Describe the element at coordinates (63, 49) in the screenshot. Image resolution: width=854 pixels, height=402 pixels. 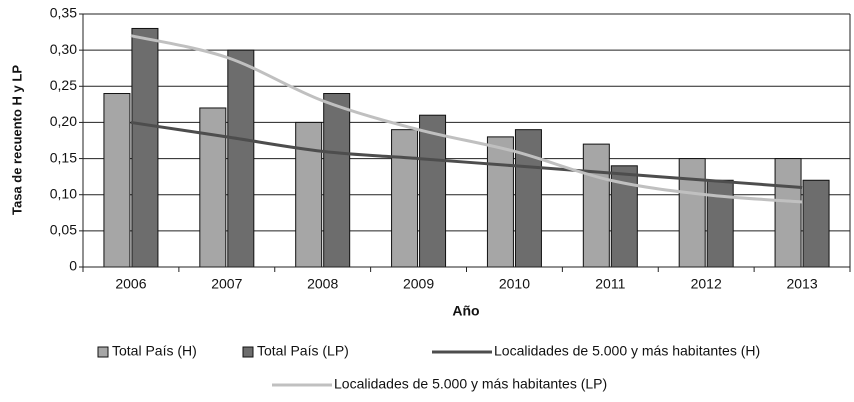
I see `y-tick-label: 0,30` at that location.